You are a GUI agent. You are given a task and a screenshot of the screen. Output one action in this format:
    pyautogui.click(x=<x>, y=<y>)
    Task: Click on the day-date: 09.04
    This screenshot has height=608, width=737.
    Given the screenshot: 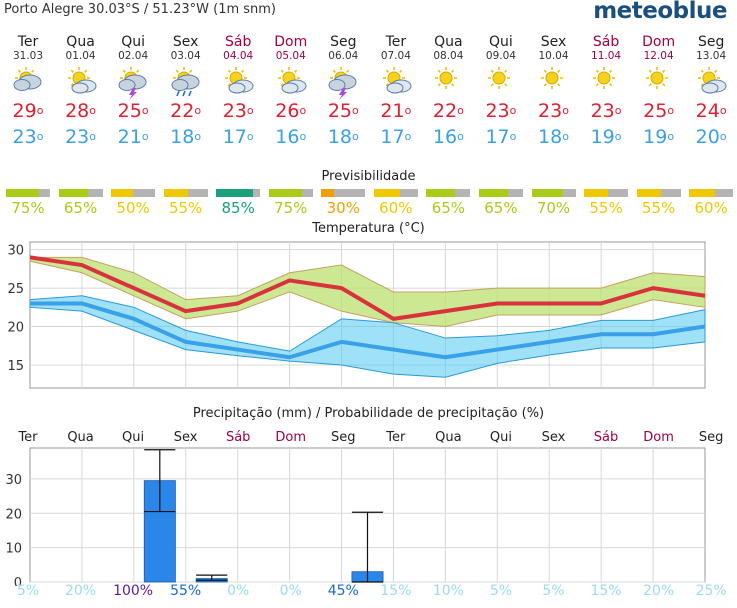 What is the action you would take?
    pyautogui.click(x=500, y=56)
    